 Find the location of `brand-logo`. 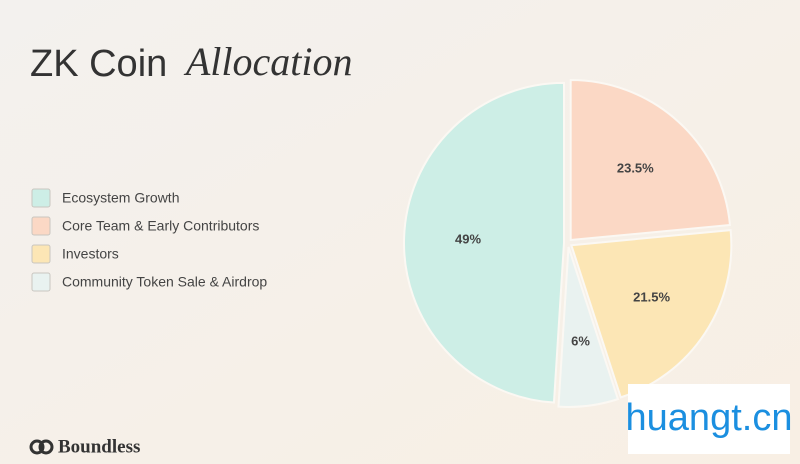

brand-logo is located at coordinates (41, 447).